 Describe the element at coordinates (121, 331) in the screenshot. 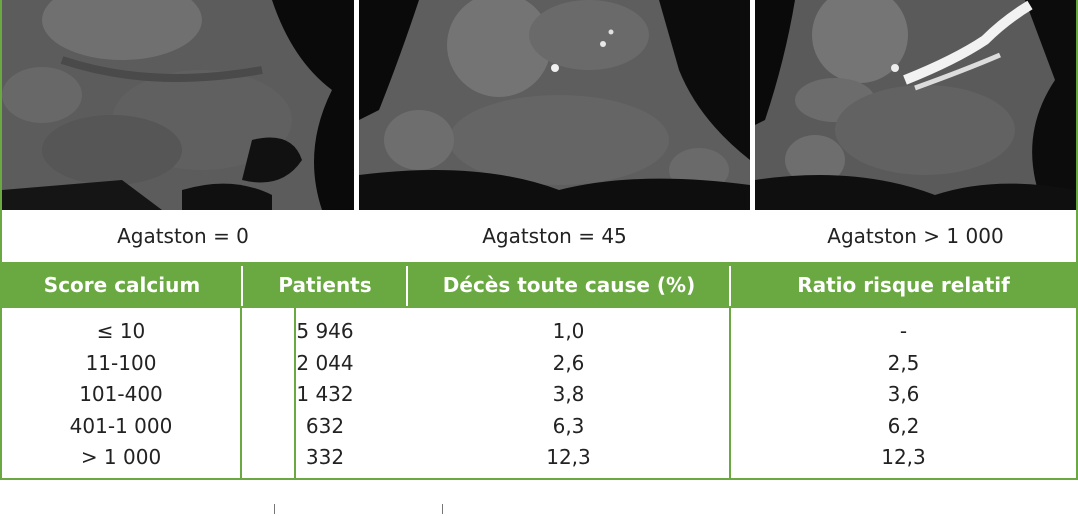

I see `table-cell: ≤ 10` at that location.